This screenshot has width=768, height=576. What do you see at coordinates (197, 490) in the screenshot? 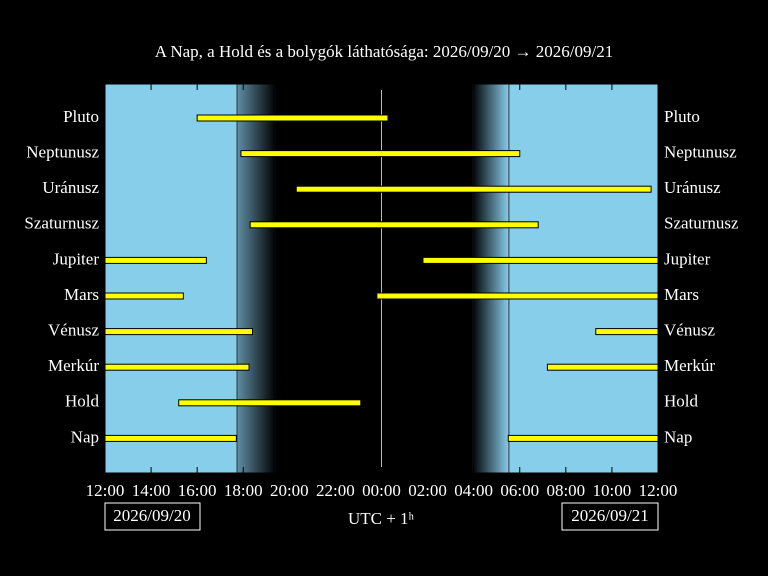
I see `x-tick-label: 16:00` at bounding box center [197, 490].